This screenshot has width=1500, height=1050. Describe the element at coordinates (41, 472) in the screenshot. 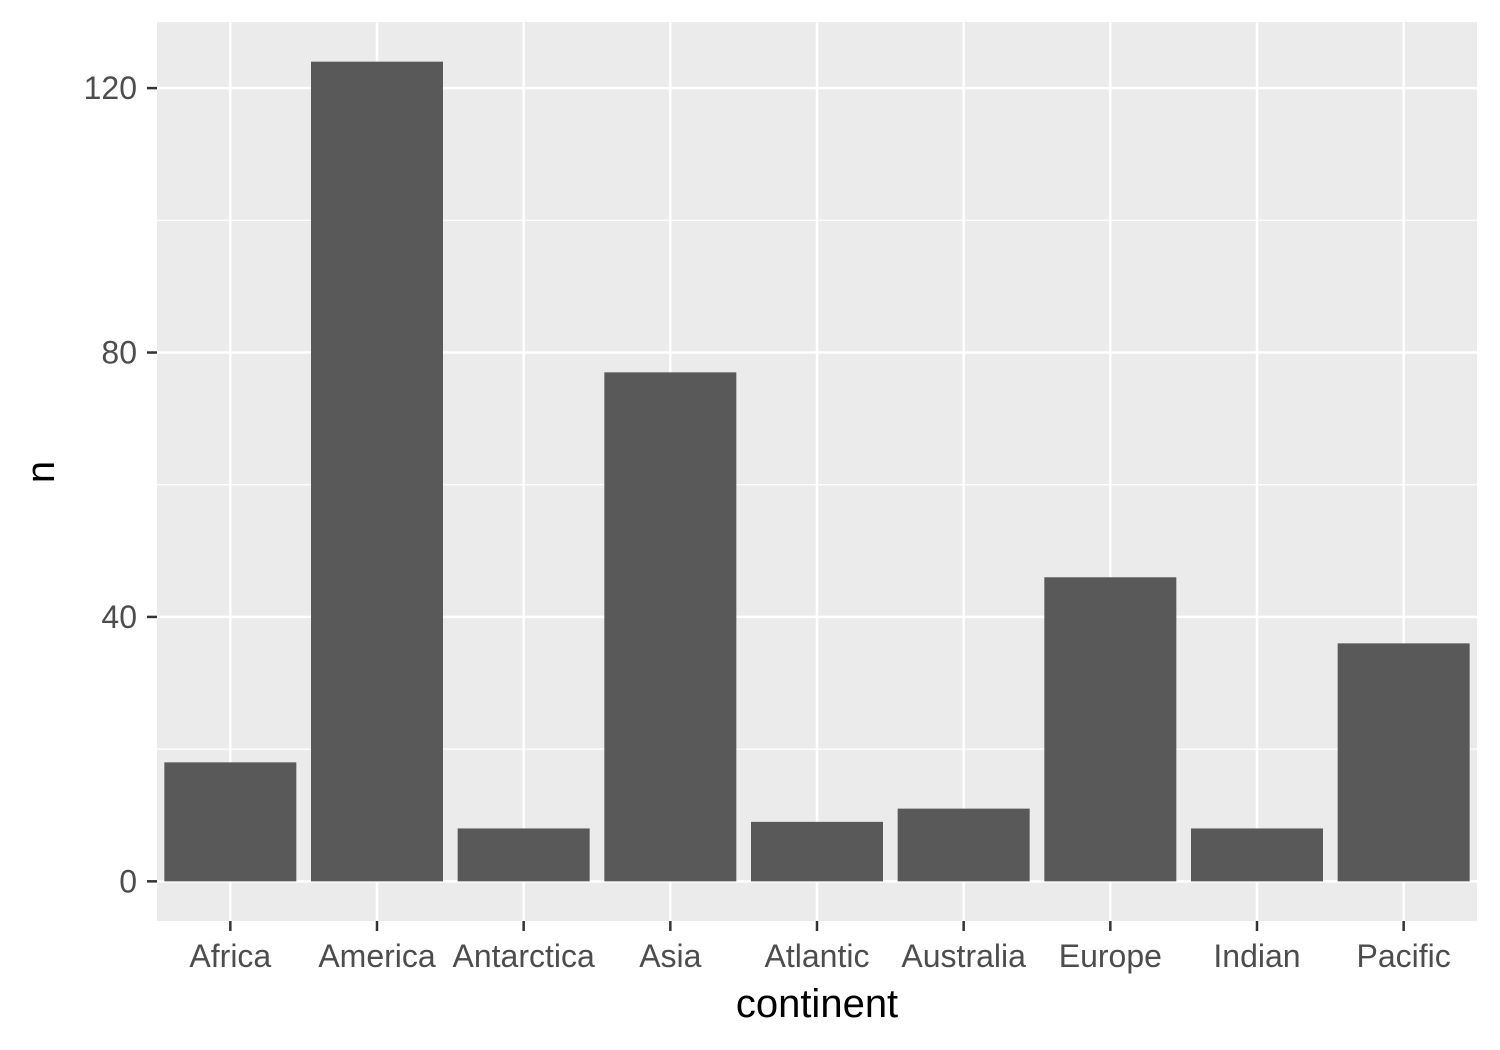

I see `y-axis-title: n` at that location.